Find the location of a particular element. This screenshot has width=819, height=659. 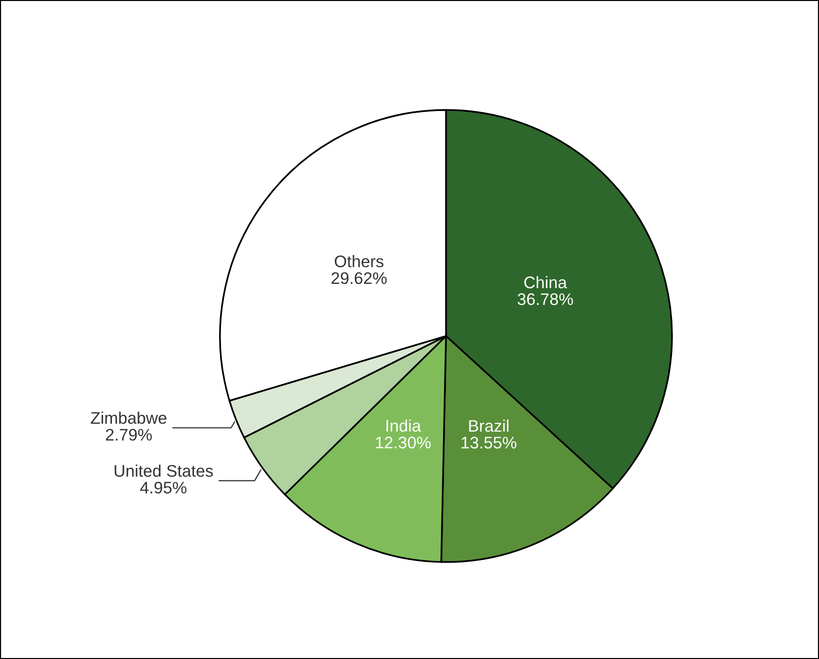

slice-label: United States is located at coordinates (163, 470).